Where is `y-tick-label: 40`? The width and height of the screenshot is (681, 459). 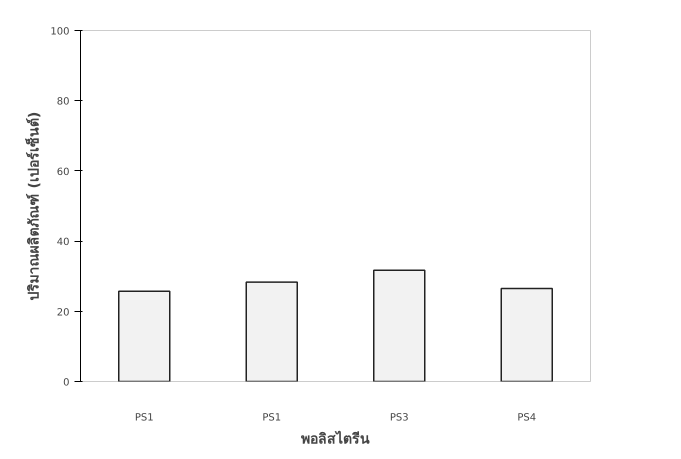
y-tick-label: 40 is located at coordinates (63, 242).